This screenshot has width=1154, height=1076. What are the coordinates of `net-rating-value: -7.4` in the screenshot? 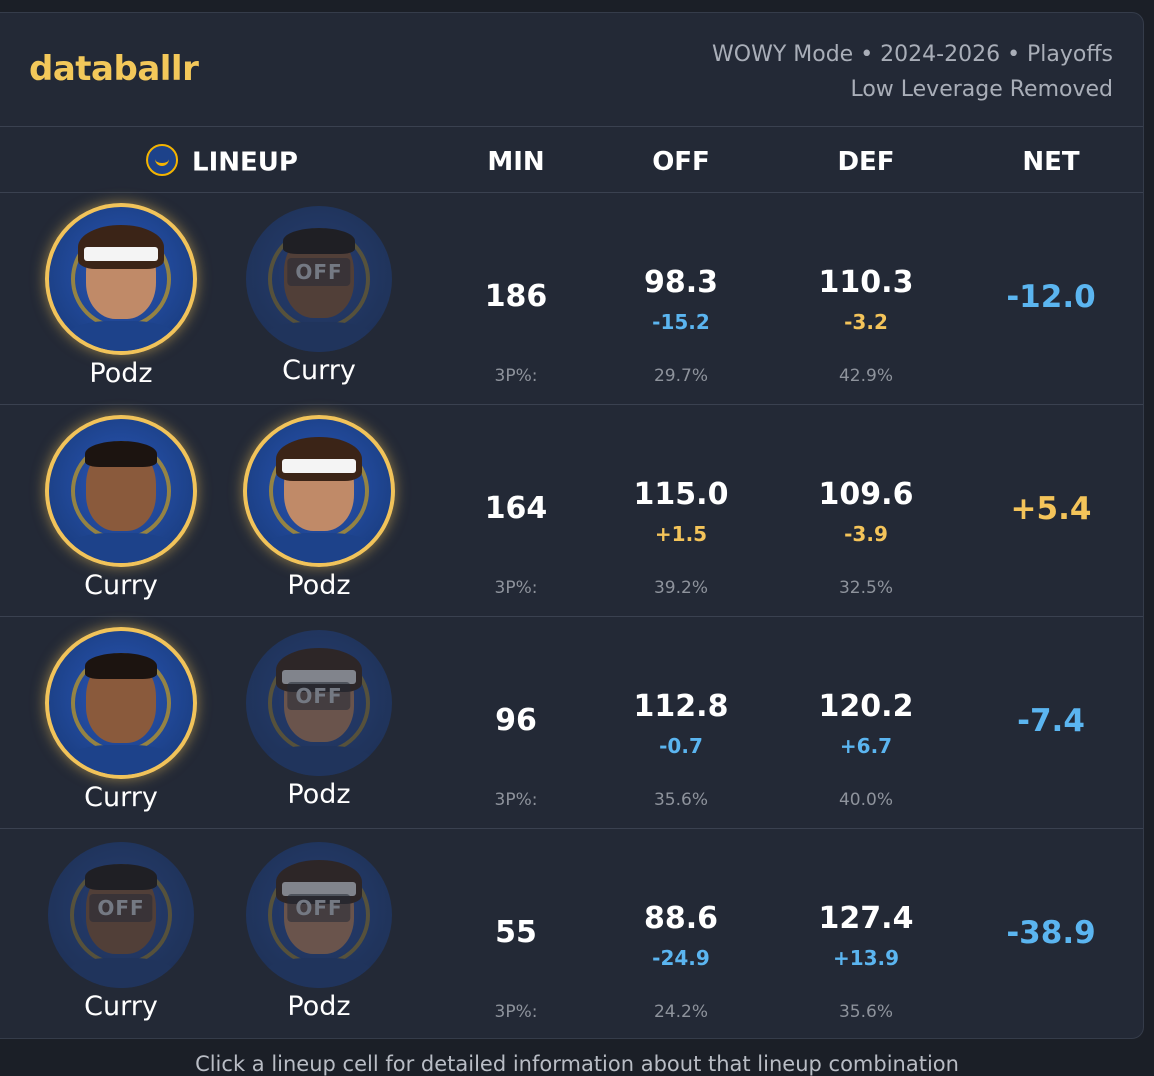 It's located at (1051, 721).